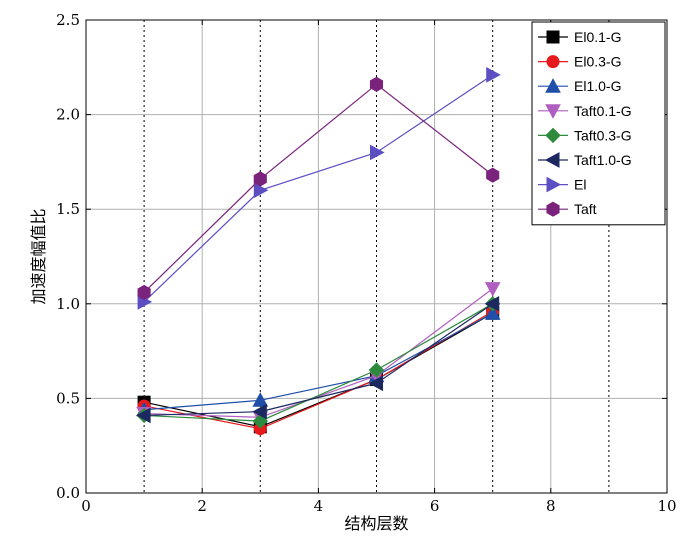 Image resolution: width=697 pixels, height=542 pixels. I want to click on series-Taft1.0-G, so click(318, 359).